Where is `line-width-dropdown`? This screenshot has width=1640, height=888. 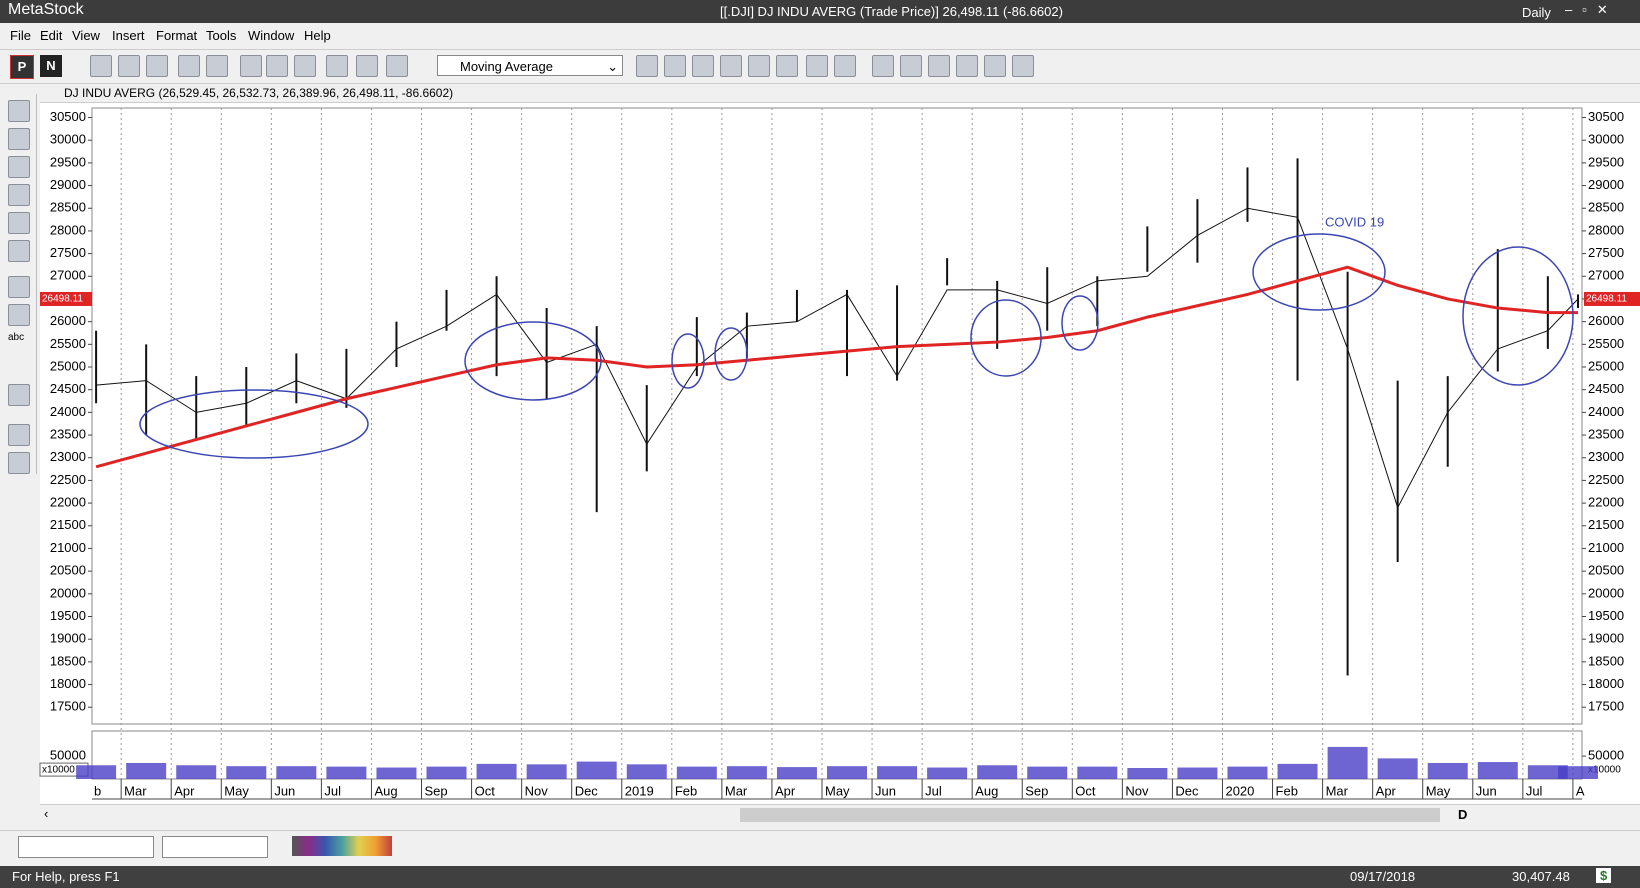 line-width-dropdown is located at coordinates (215, 847).